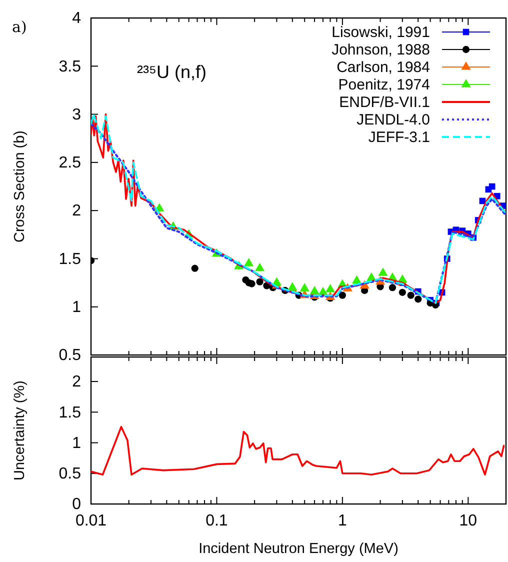 Image resolution: width=508 pixels, height=562 pixels. Describe the element at coordinates (20, 186) in the screenshot. I see `y-axis-title: Cross Section (b)` at that location.